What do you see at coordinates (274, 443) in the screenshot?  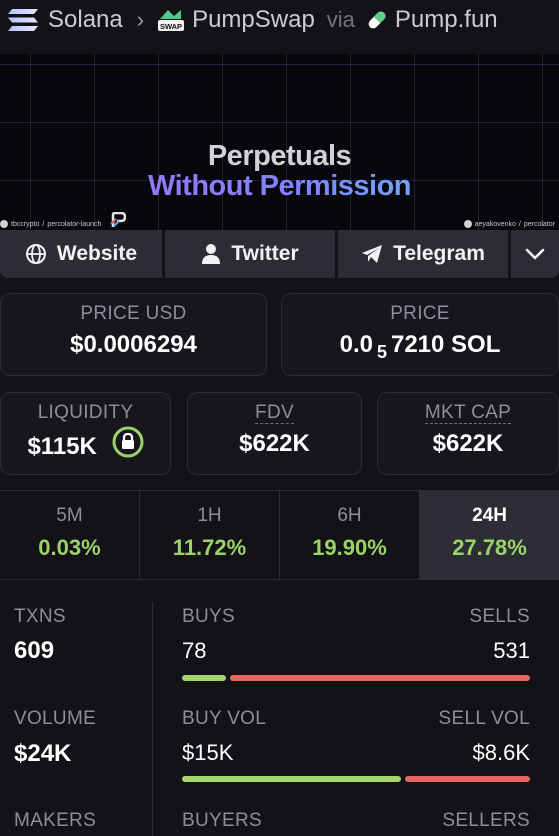 I see `fdv-value: $622K` at bounding box center [274, 443].